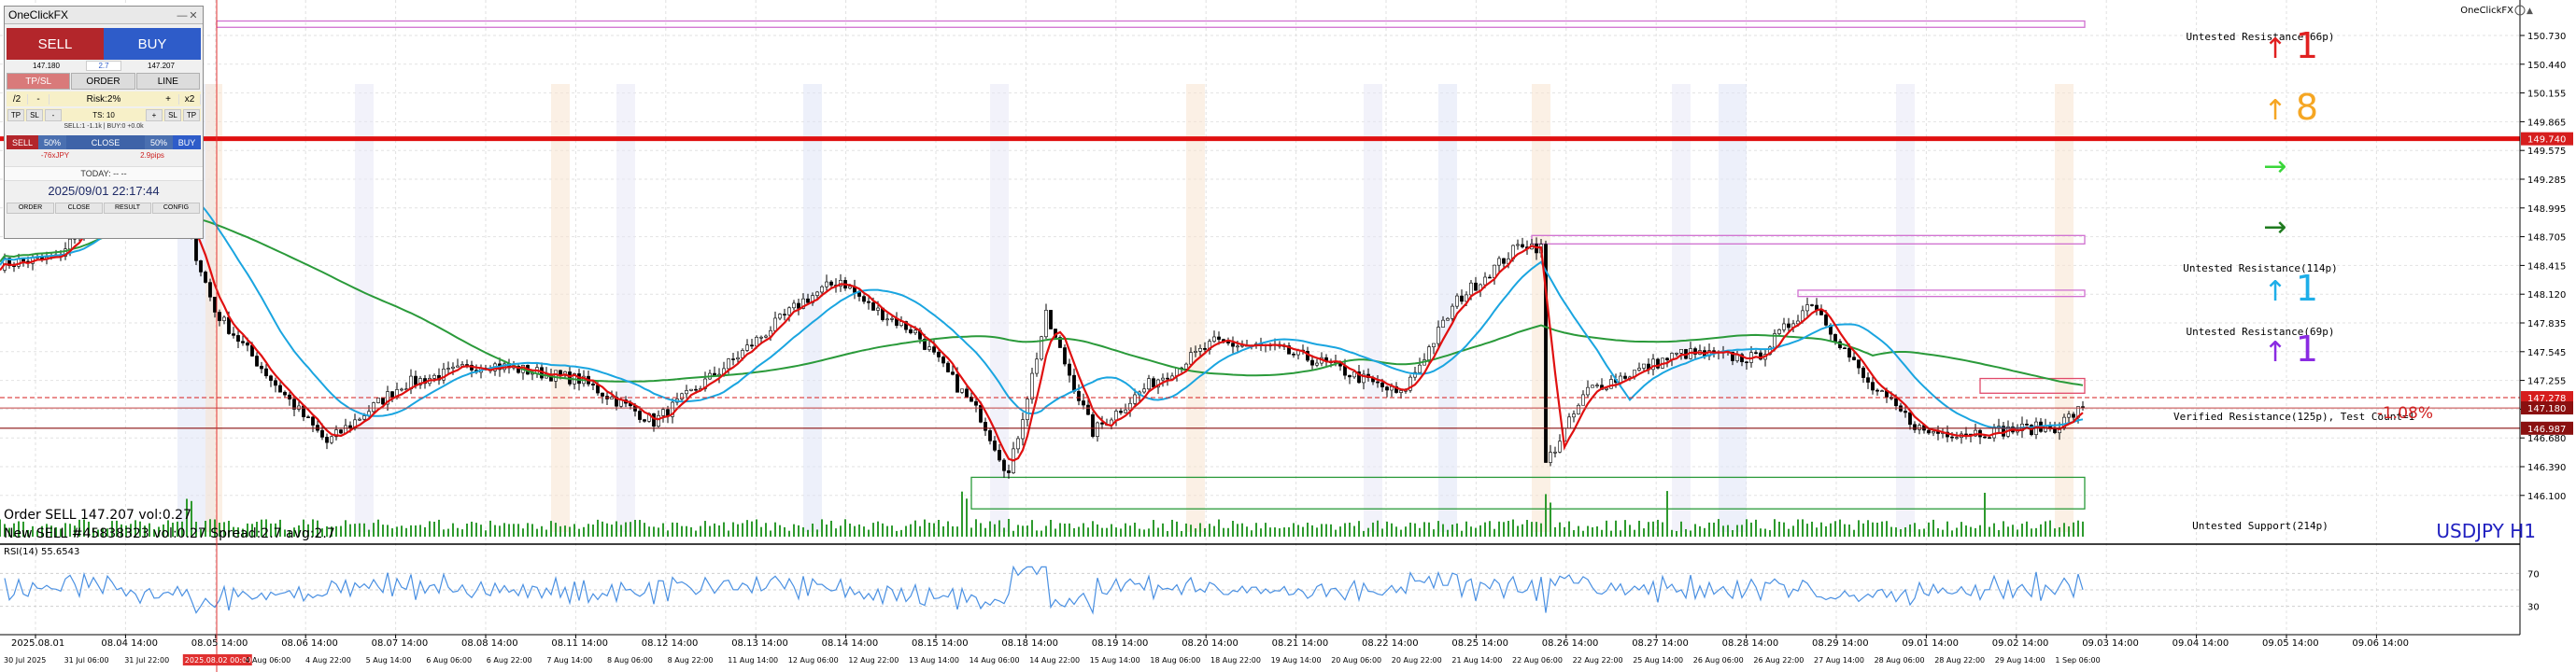  Describe the element at coordinates (2520, 10) in the screenshot. I see `indicator-settings-icon` at that location.